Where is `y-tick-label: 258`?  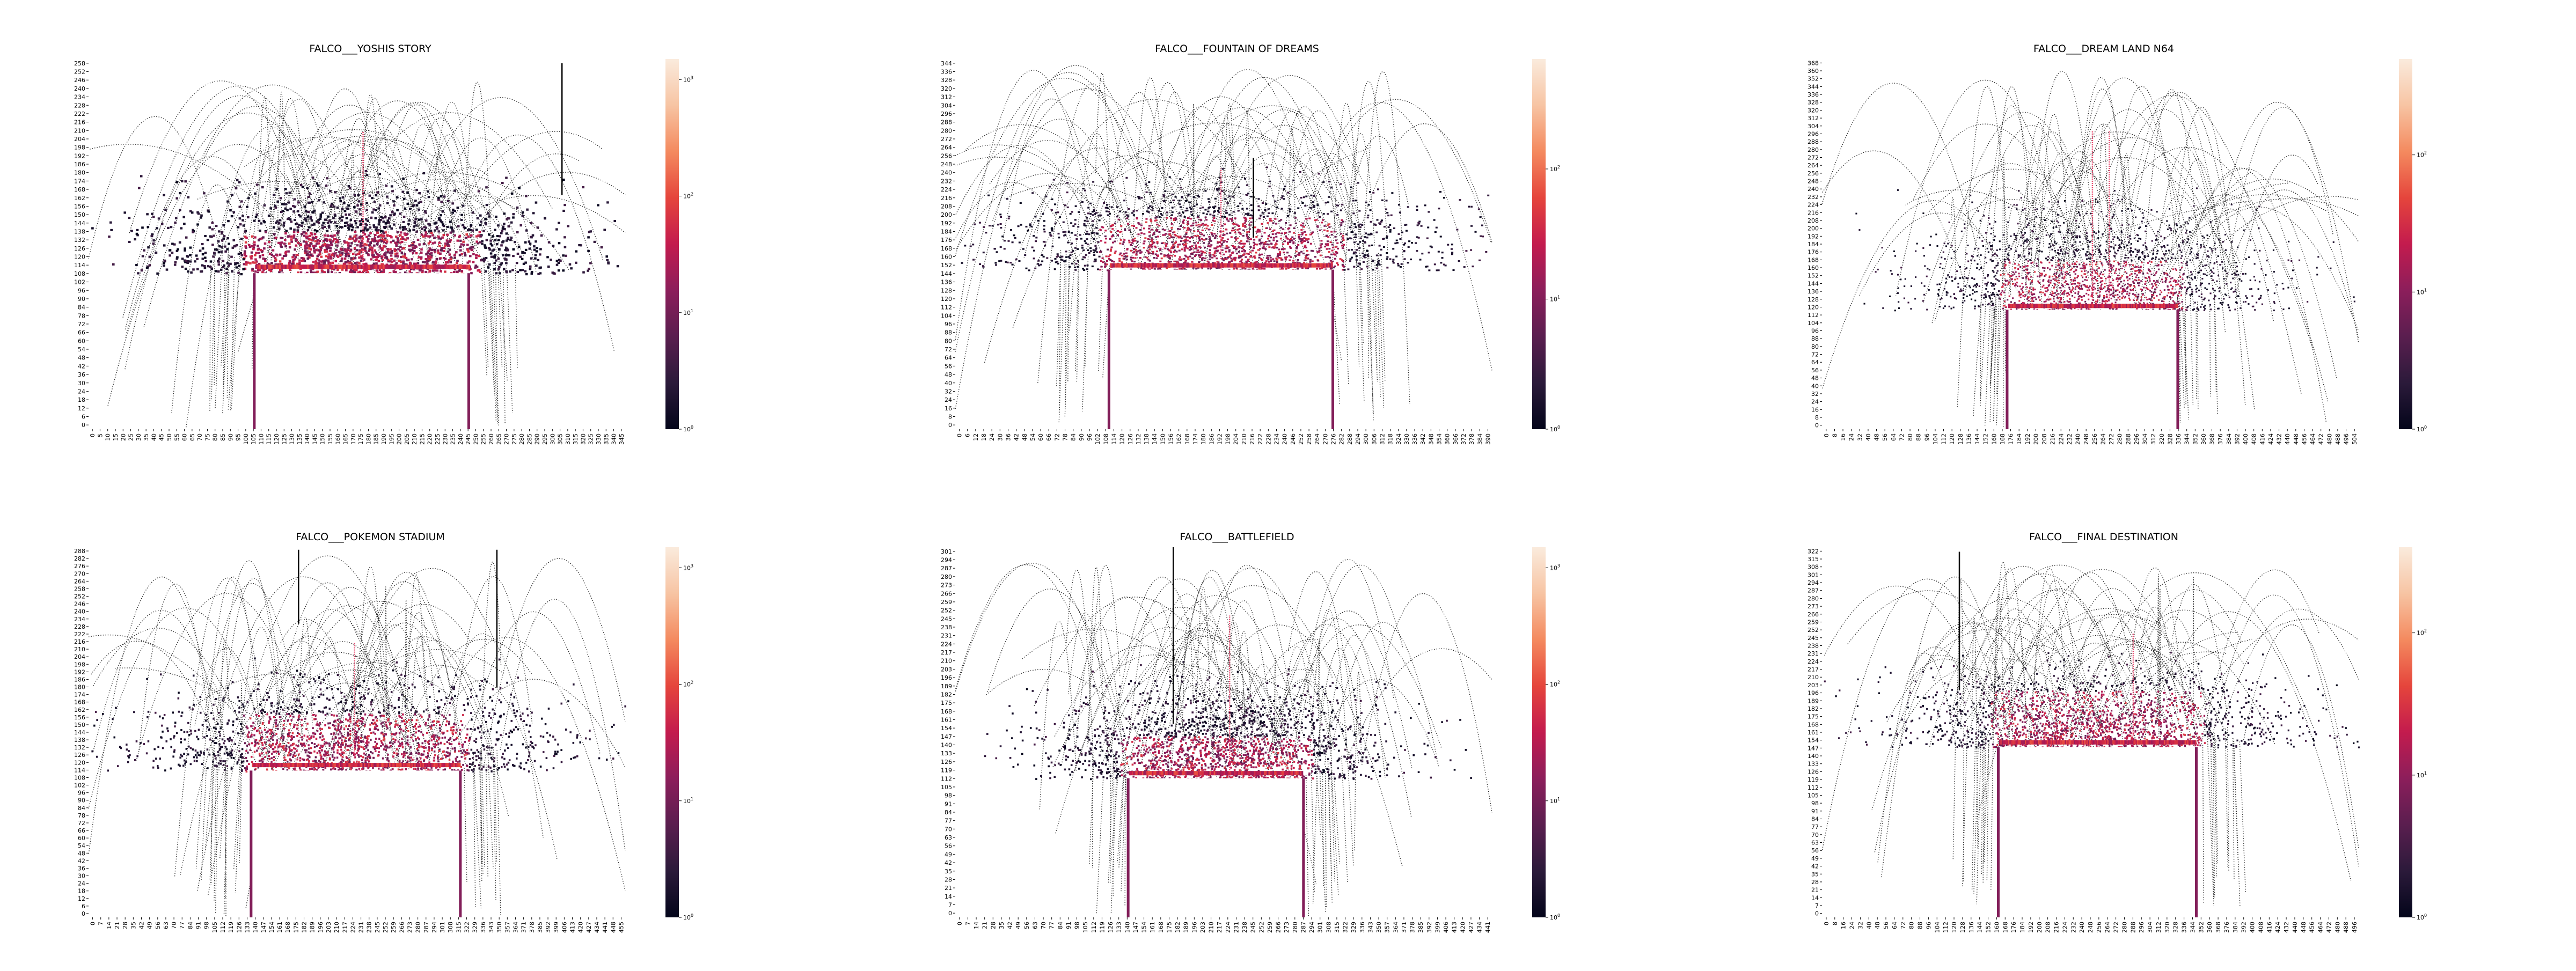
y-tick-label: 258 is located at coordinates (79, 63).